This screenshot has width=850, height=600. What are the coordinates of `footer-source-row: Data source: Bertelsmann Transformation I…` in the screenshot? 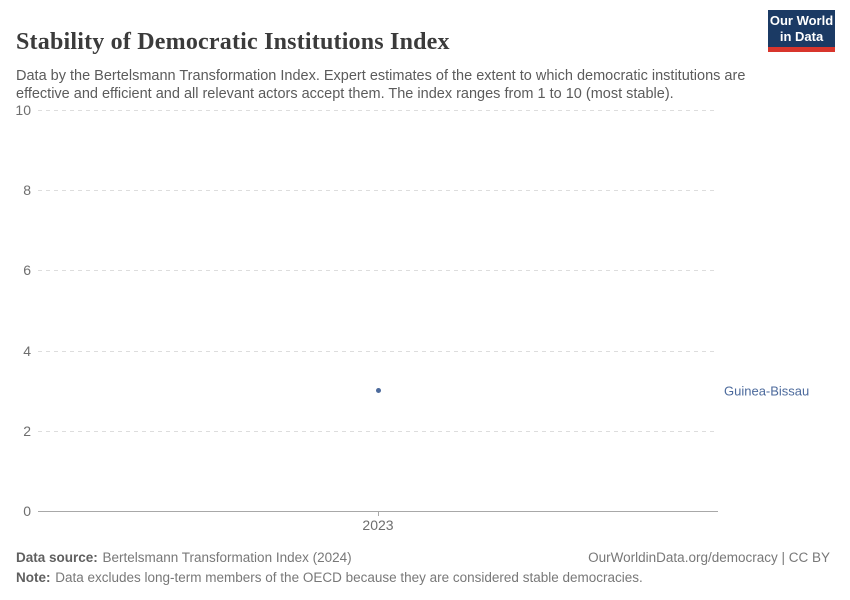 It's located at (423, 558).